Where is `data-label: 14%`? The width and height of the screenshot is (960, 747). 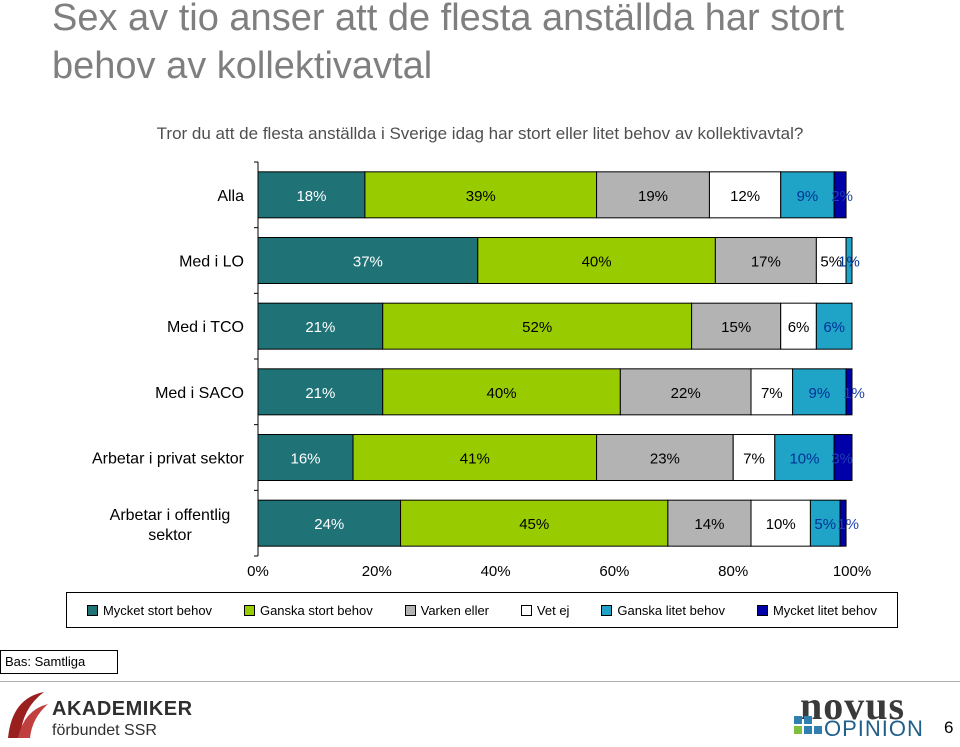 data-label: 14% is located at coordinates (709, 524).